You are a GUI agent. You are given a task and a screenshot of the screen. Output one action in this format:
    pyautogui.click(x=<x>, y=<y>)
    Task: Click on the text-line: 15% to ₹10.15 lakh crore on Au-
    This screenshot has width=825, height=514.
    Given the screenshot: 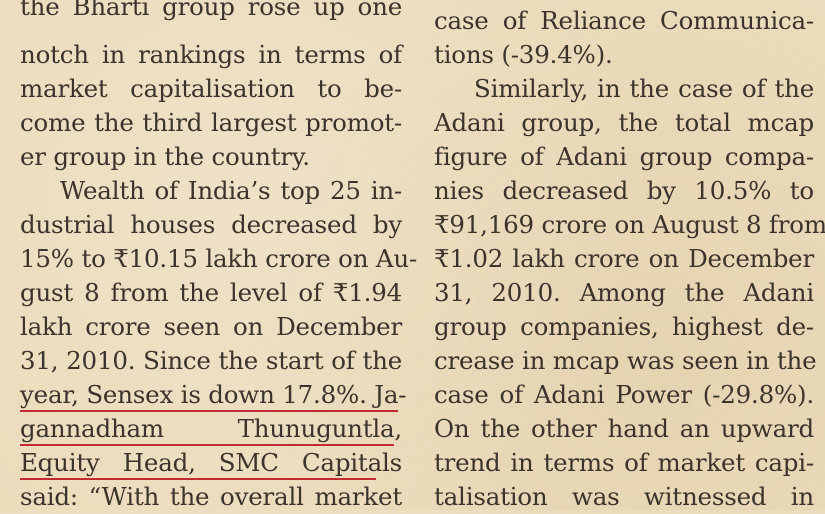 What is the action you would take?
    pyautogui.click(x=219, y=258)
    